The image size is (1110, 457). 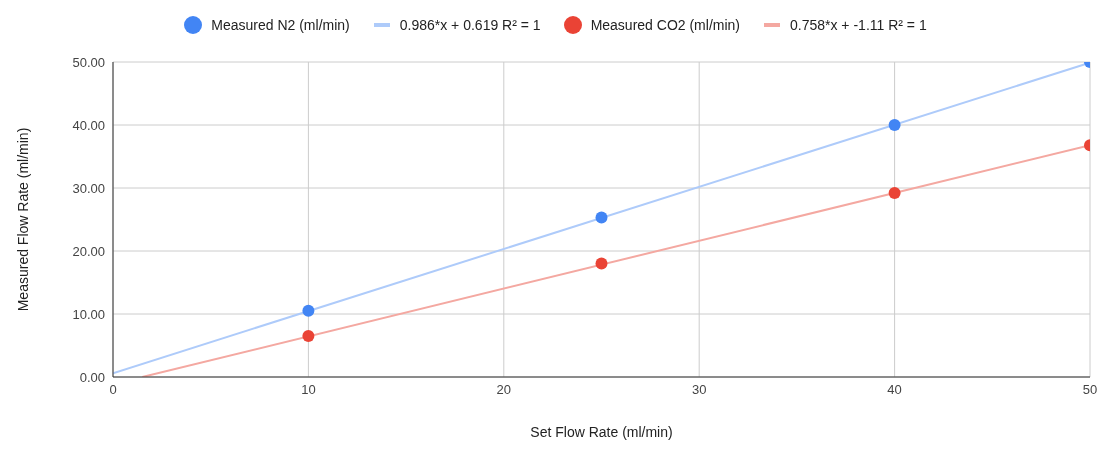 What do you see at coordinates (88, 188) in the screenshot?
I see `y-tick-label: 30.00` at bounding box center [88, 188].